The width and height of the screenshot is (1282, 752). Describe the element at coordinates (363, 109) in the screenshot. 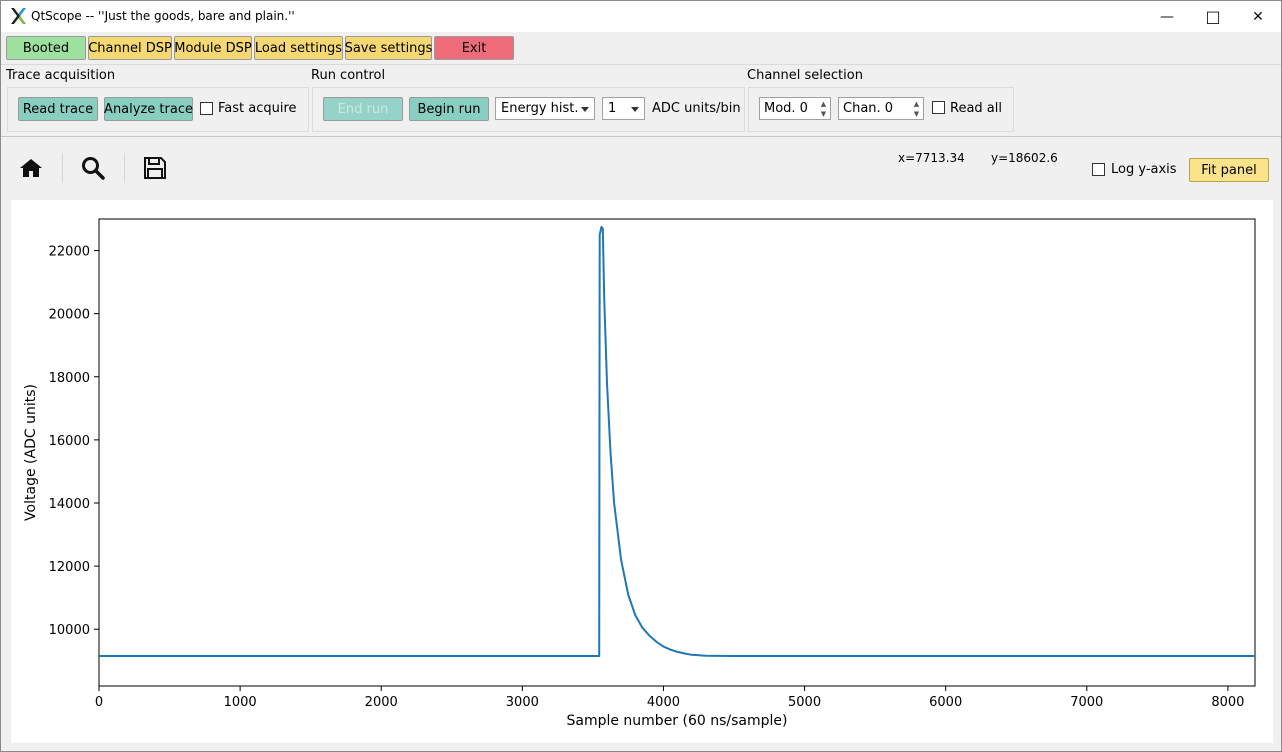

I see `end-run-button: End run` at that location.